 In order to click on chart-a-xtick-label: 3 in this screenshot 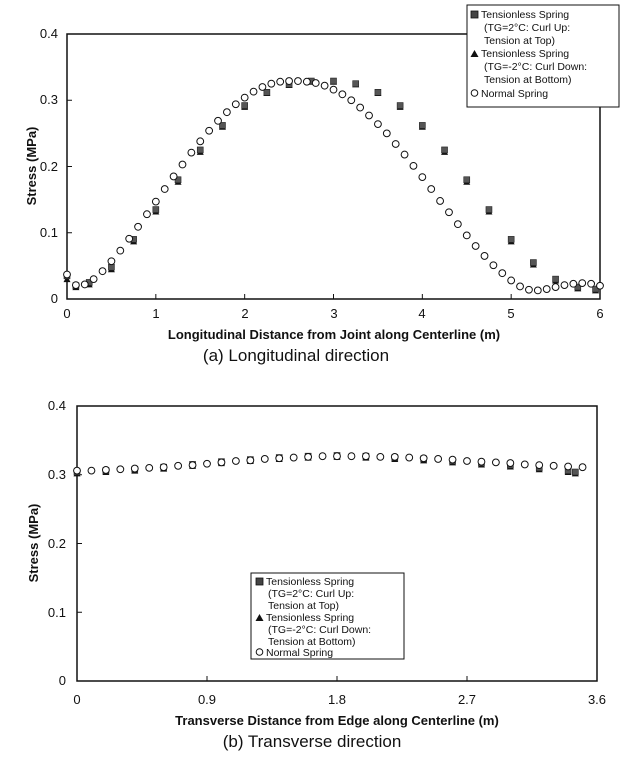, I will do `click(333, 313)`.